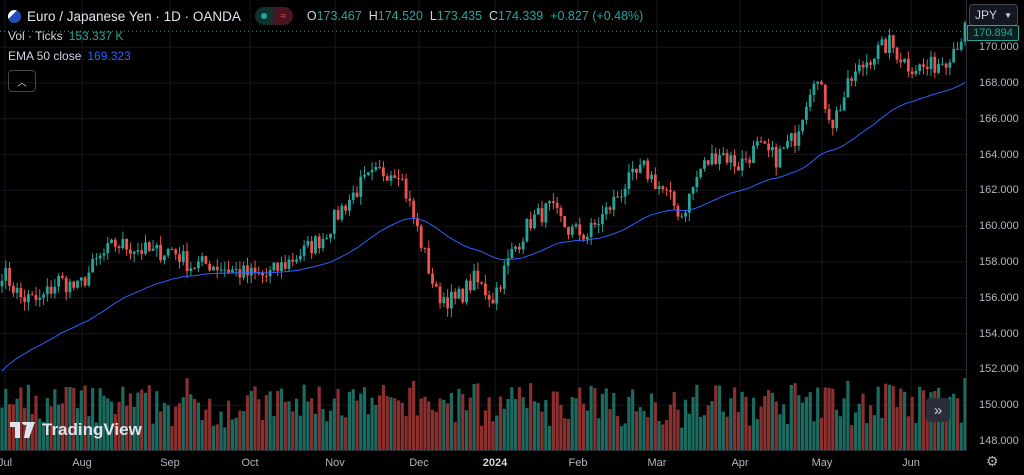 The width and height of the screenshot is (1024, 475). What do you see at coordinates (134, 16) in the screenshot?
I see `symbol-title: Euro / Japanese Yen · 1D · OANDA` at bounding box center [134, 16].